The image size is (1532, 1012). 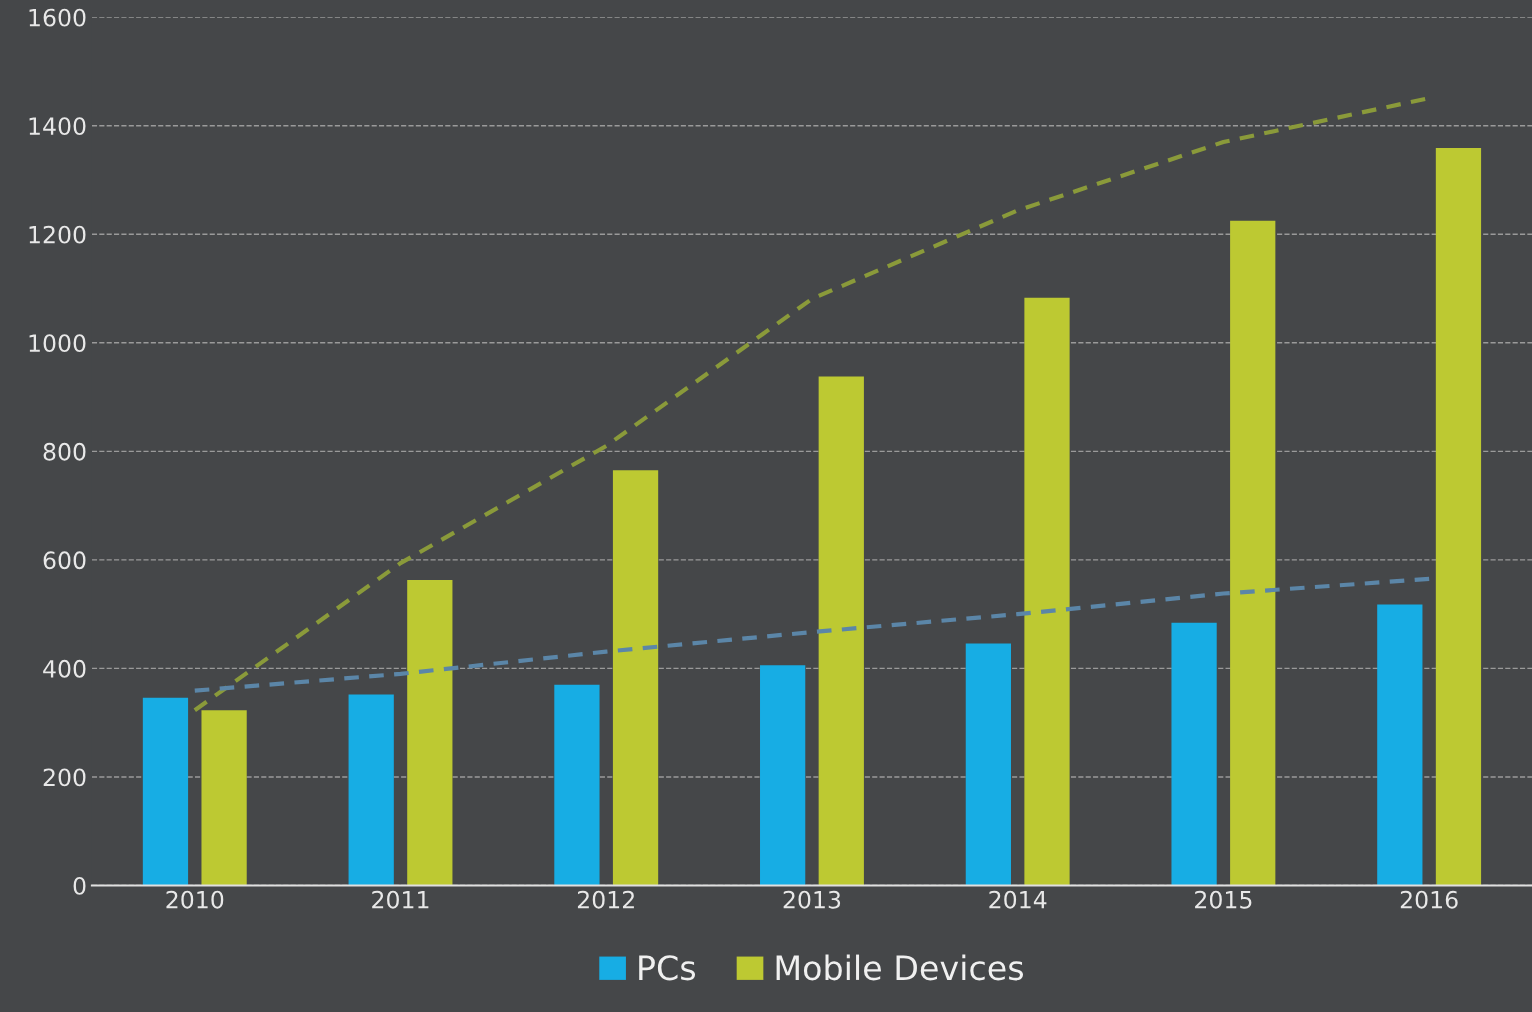 What do you see at coordinates (57, 126) in the screenshot?
I see `y-tick-label: 1400` at bounding box center [57, 126].